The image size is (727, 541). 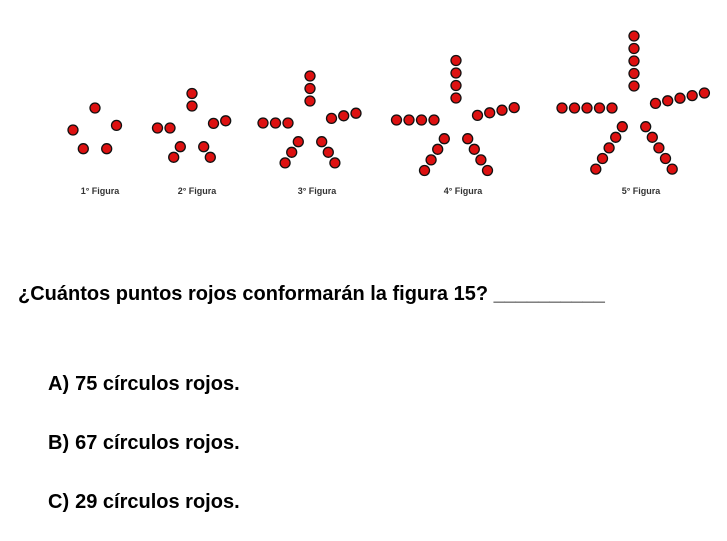 I want to click on option-a-letter: A), so click(x=59, y=384).